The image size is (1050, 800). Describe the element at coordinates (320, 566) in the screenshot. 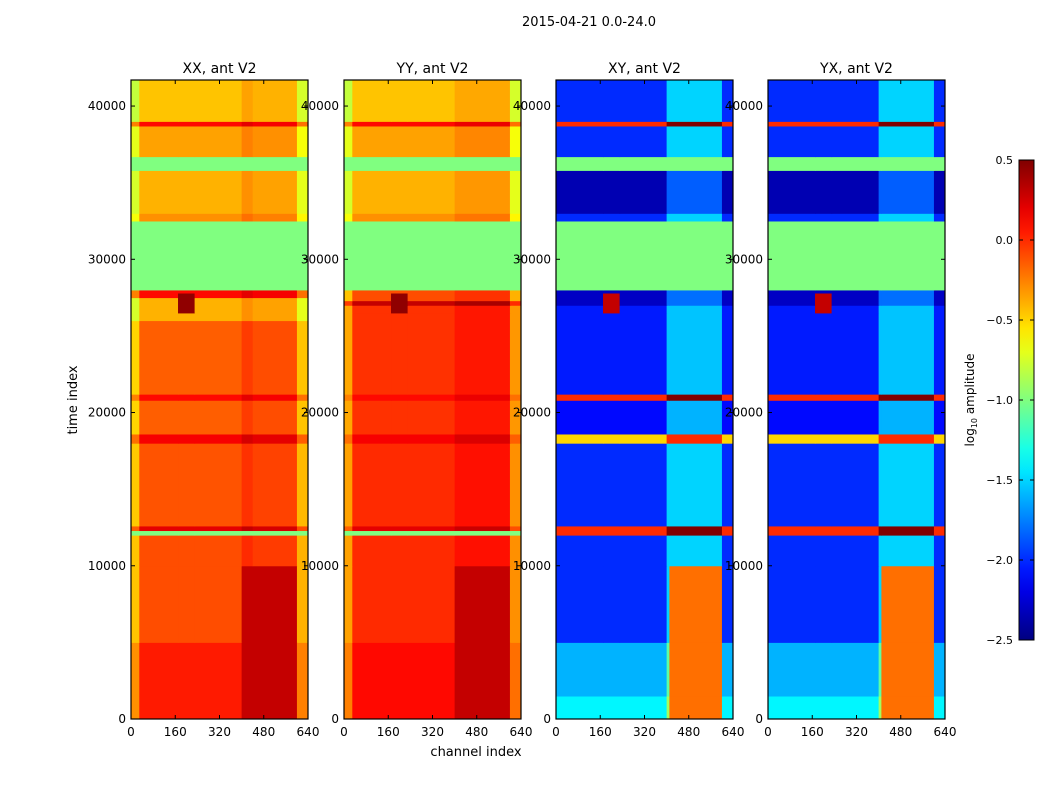

I see `y-tick-label: 10000` at that location.